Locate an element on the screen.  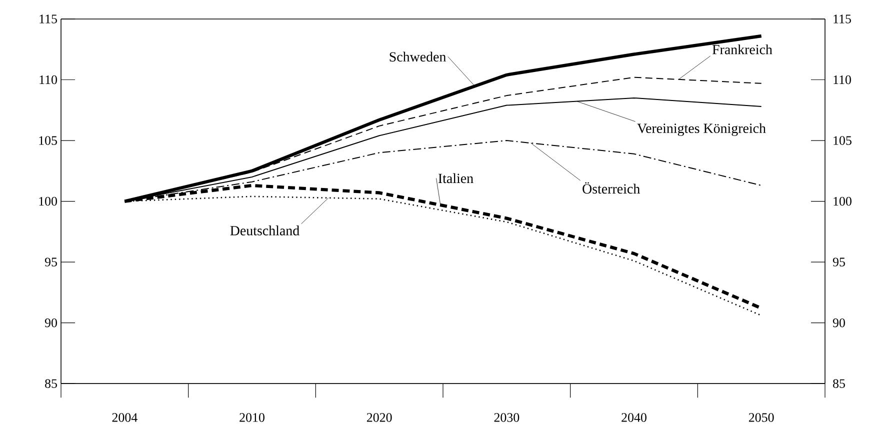
y-tick-label: 105 is located at coordinates (48, 140).